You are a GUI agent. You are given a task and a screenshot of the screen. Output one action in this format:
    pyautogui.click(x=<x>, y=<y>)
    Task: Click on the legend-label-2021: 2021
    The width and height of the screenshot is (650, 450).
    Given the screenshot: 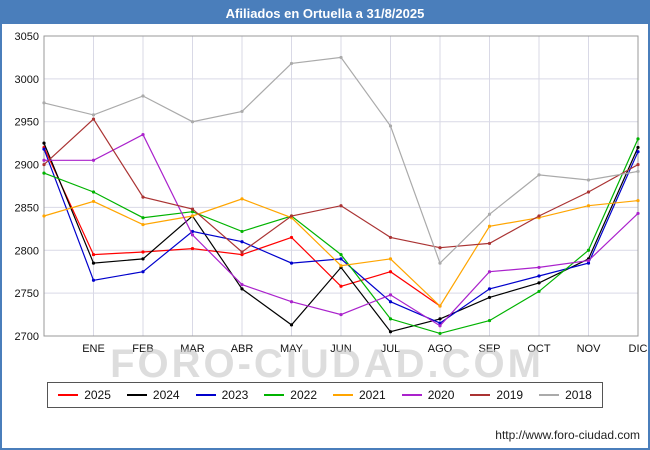 What is the action you would take?
    pyautogui.click(x=372, y=395)
    